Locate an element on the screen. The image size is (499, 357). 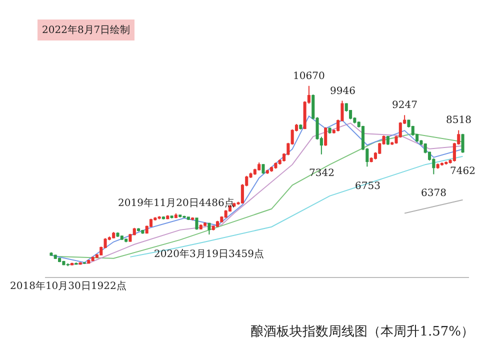
annotation: 7462 is located at coordinates (463, 171).